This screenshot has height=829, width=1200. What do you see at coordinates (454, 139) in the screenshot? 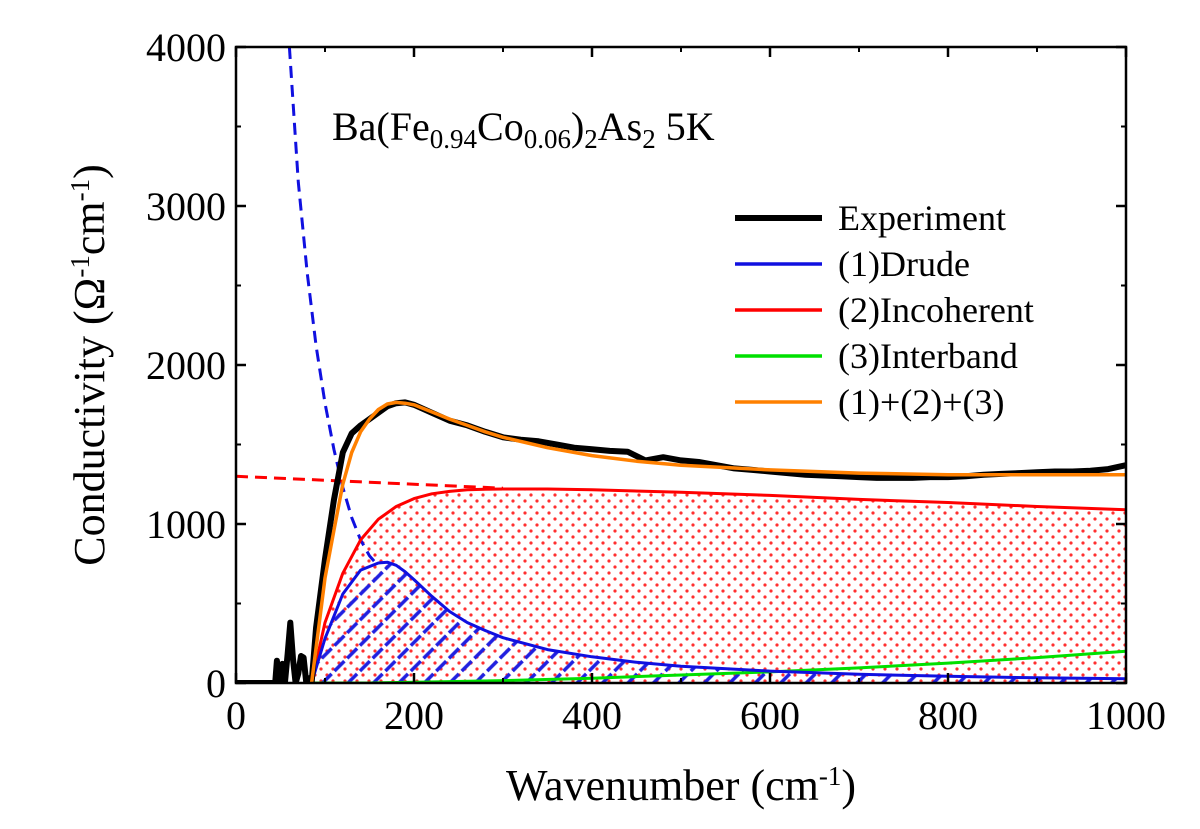
I see `annotation-subscript: 0.94` at bounding box center [454, 139].